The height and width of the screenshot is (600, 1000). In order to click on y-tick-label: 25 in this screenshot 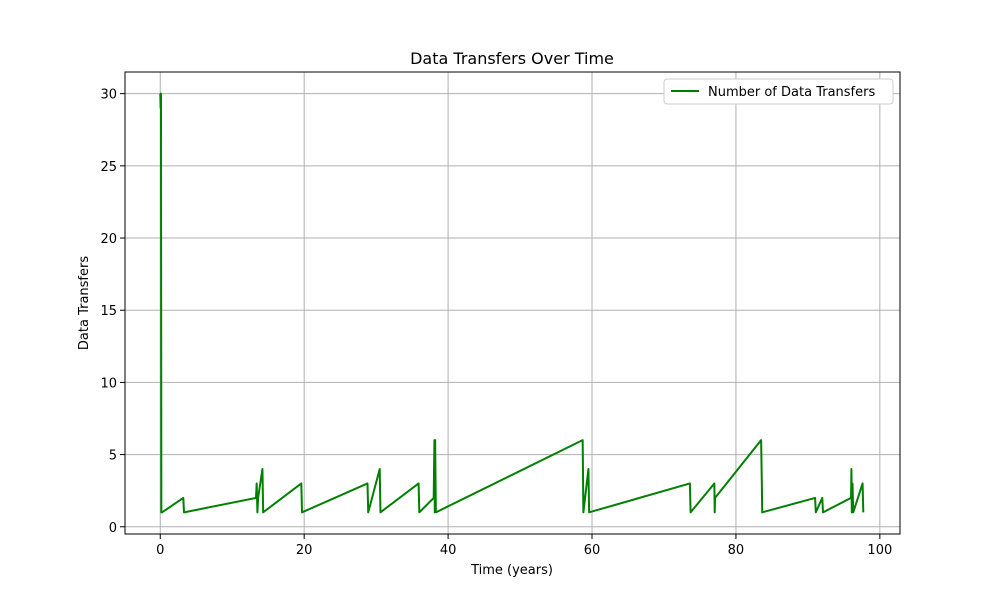, I will do `click(108, 167)`.